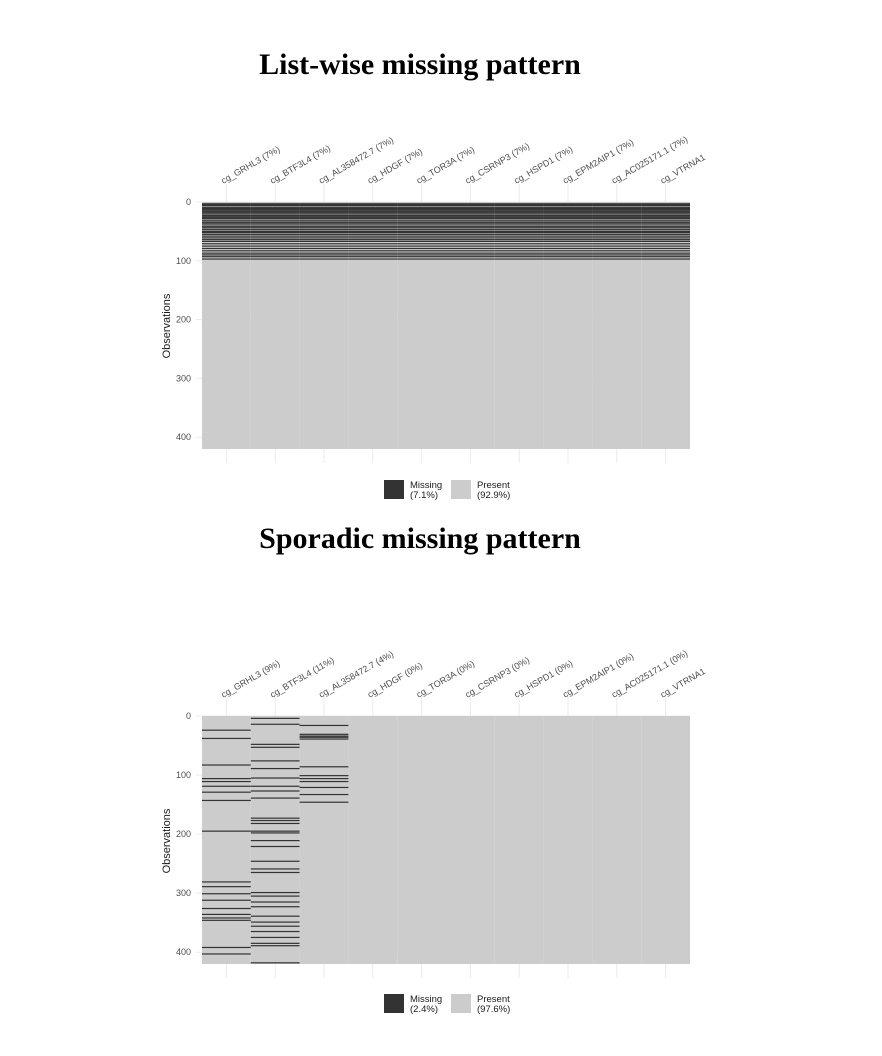 The height and width of the screenshot is (1056, 882). I want to click on y-tick-label: 0, so click(188, 202).